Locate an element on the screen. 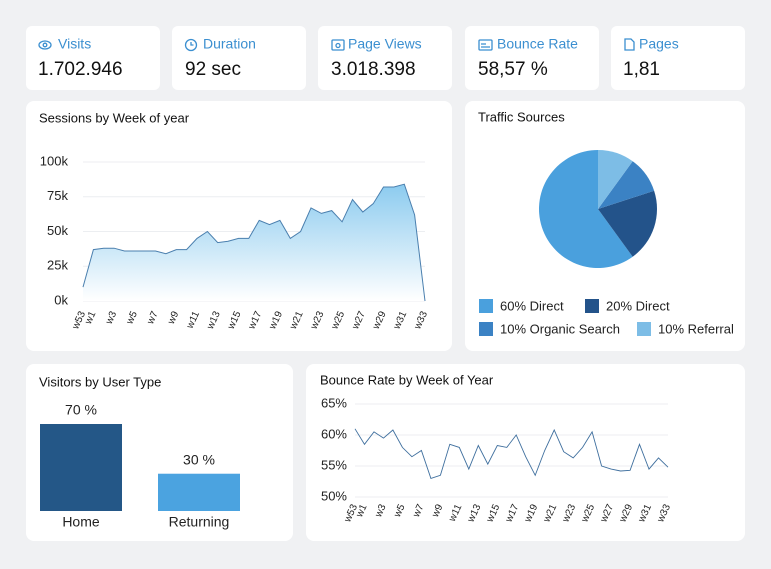 The width and height of the screenshot is (771, 569). line is located at coordinates (511, 453).